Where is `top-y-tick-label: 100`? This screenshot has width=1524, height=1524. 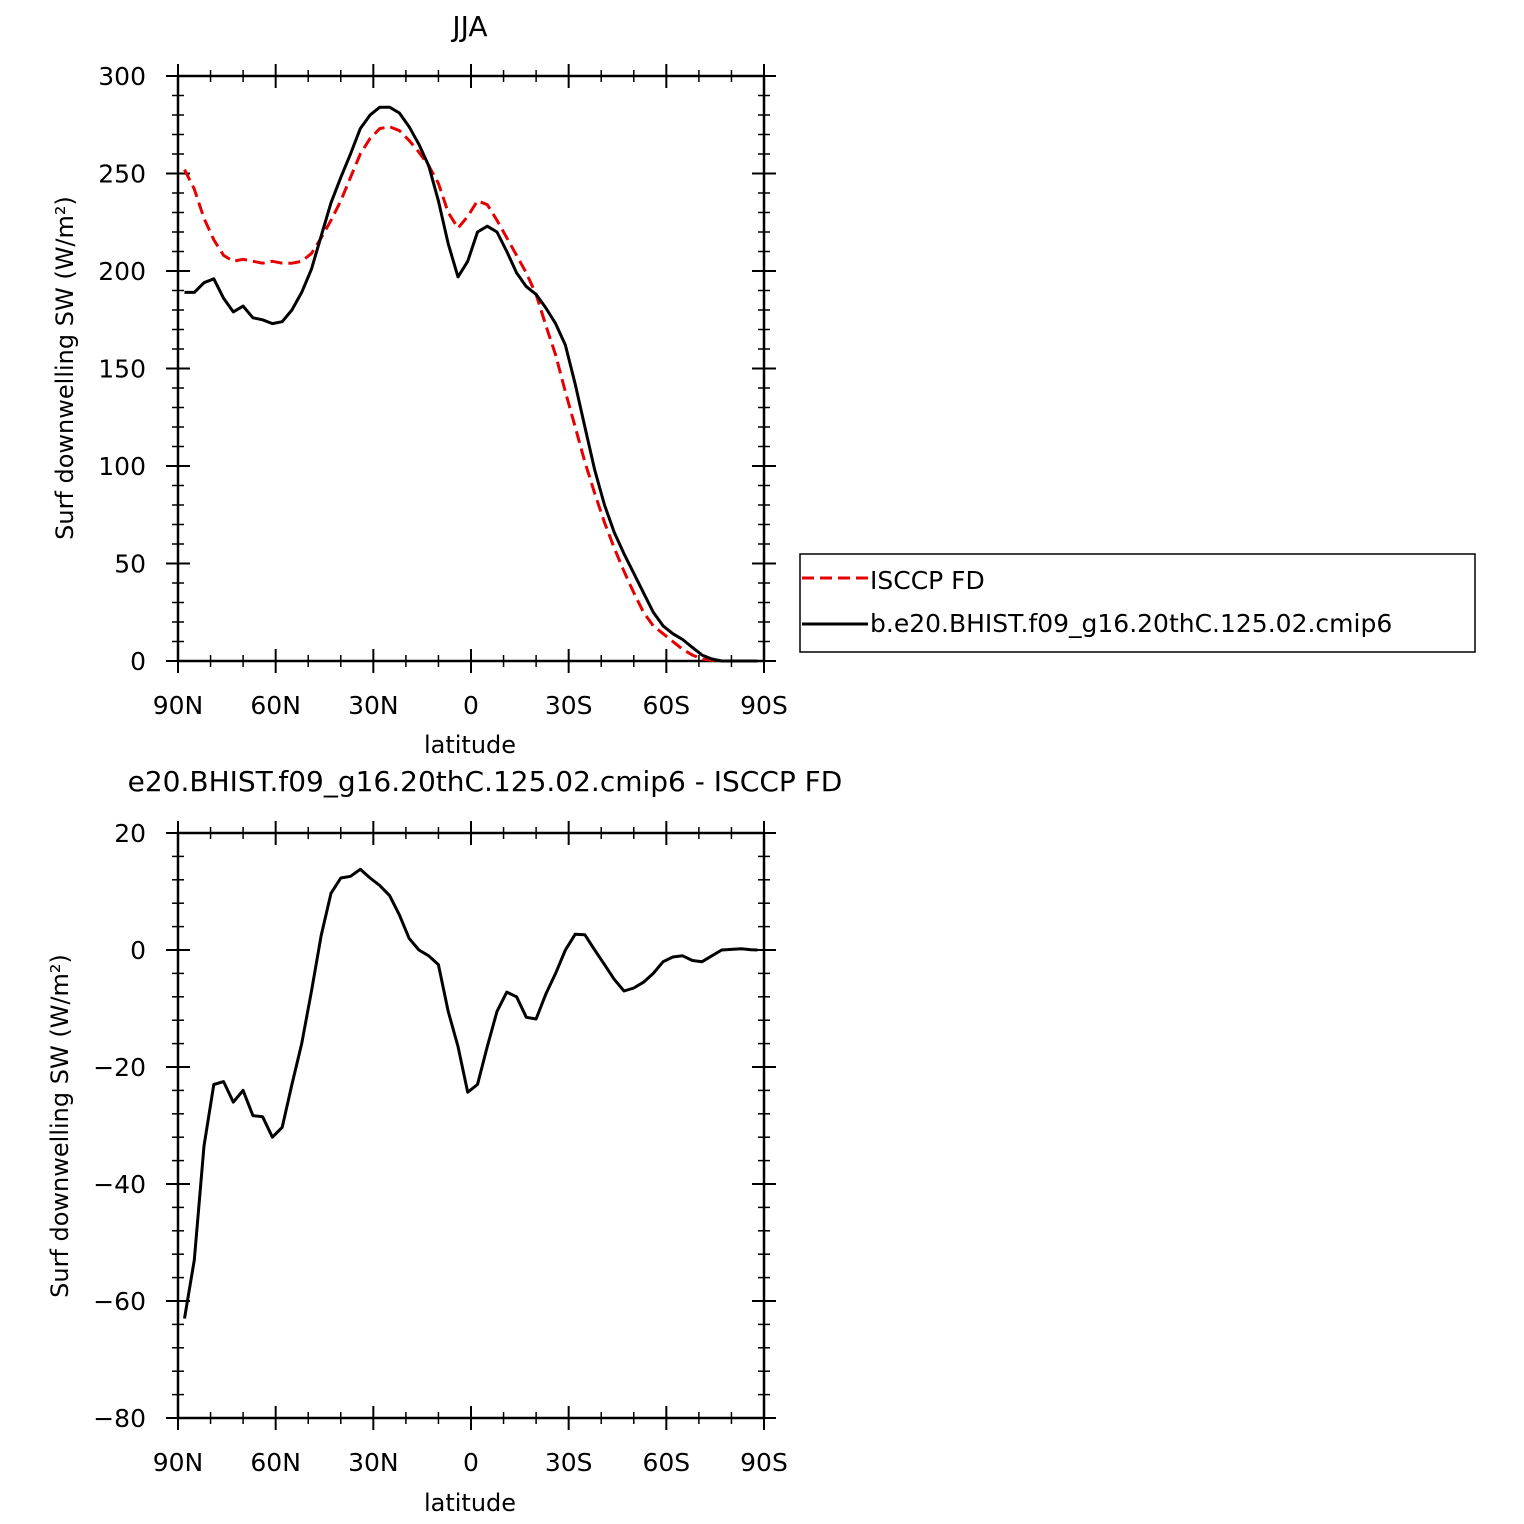
top-y-tick-label: 100 is located at coordinates (122, 466).